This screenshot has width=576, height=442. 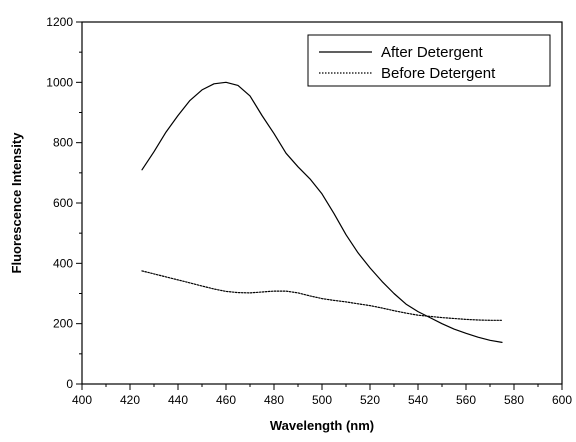 What do you see at coordinates (16, 203) in the screenshot?
I see `y-axis-title: Fluorescence Intensity` at bounding box center [16, 203].